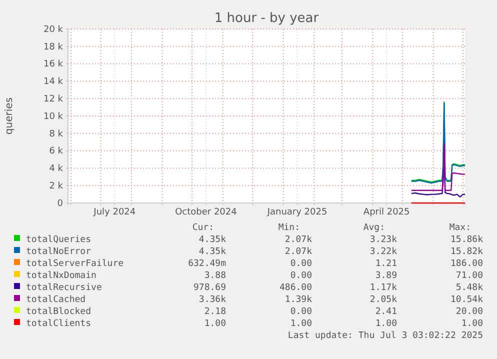 The width and height of the screenshot is (497, 359). Describe the element at coordinates (470, 288) in the screenshot. I see `text: 5.48k` at that location.